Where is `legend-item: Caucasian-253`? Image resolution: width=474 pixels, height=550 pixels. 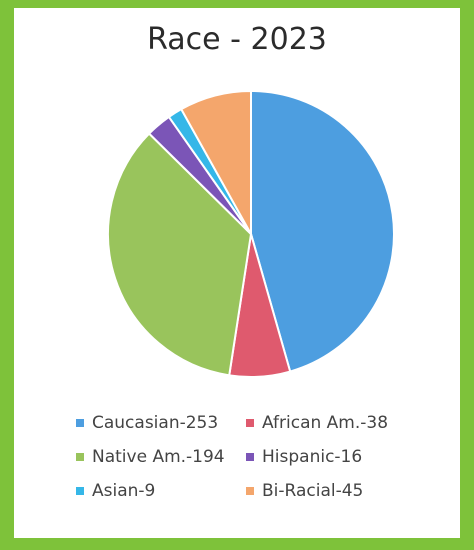
legend-item: Caucasian-253 is located at coordinates (161, 423).